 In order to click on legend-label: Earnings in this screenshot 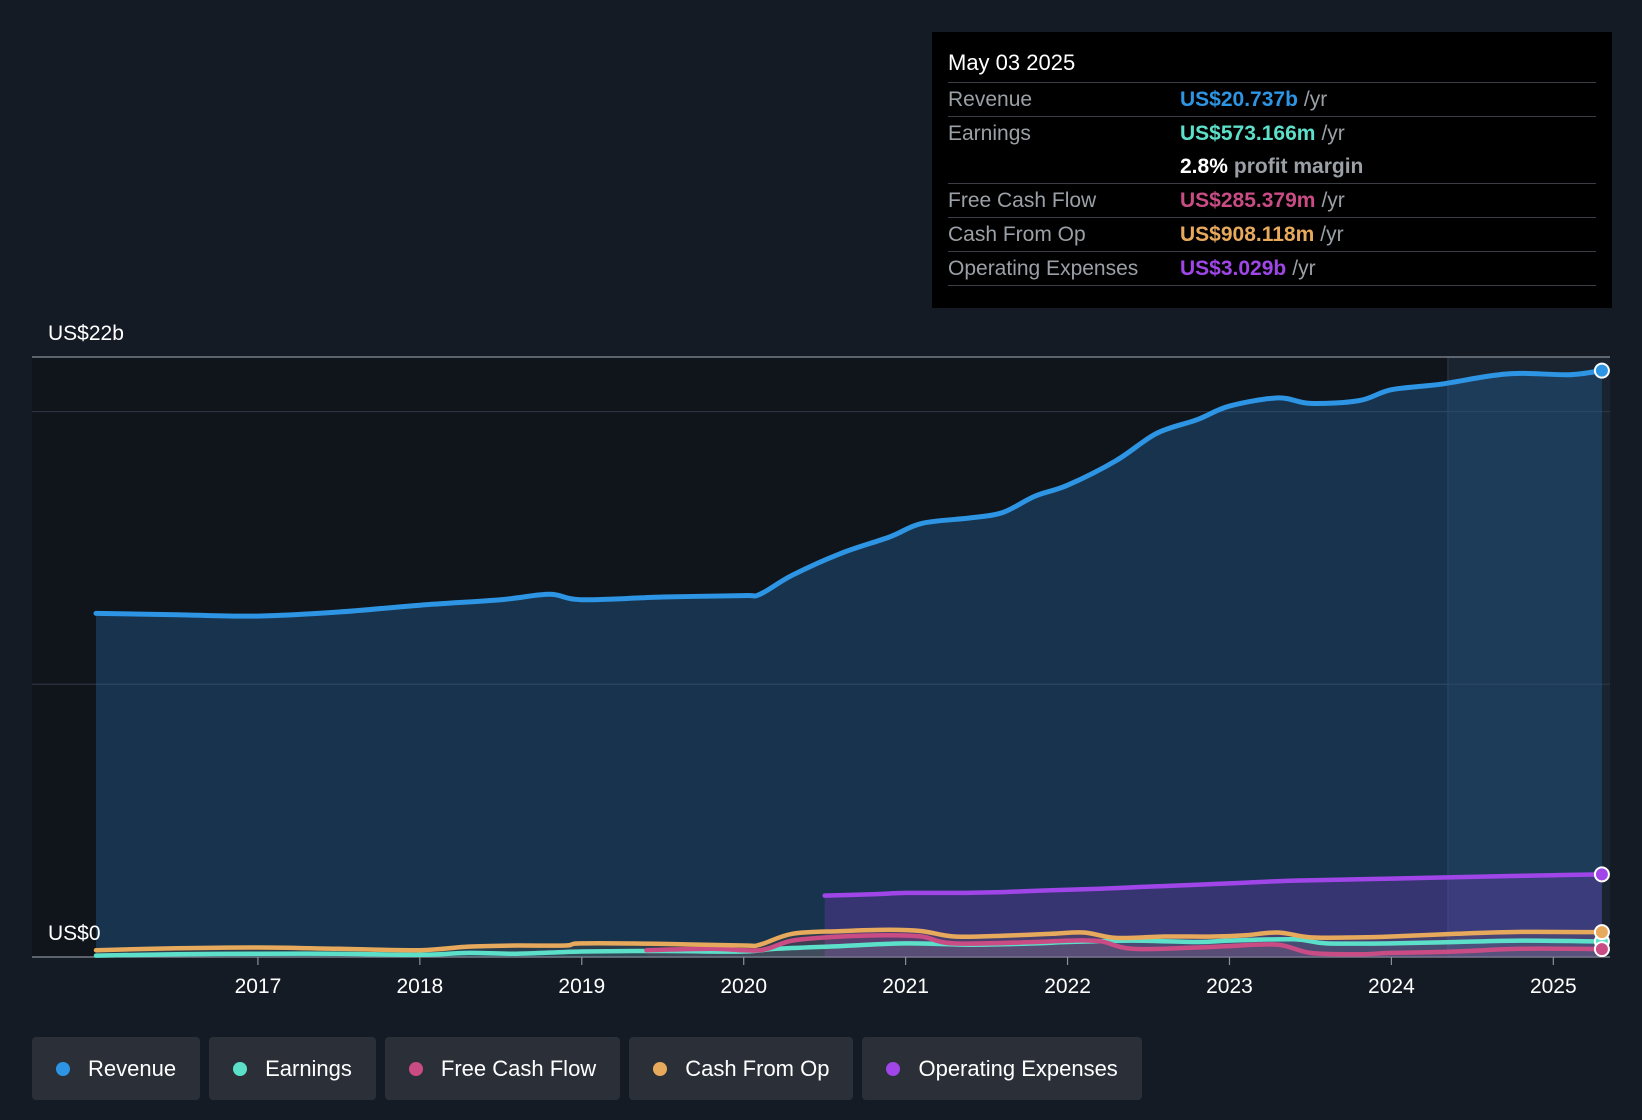, I will do `click(308, 1068)`.